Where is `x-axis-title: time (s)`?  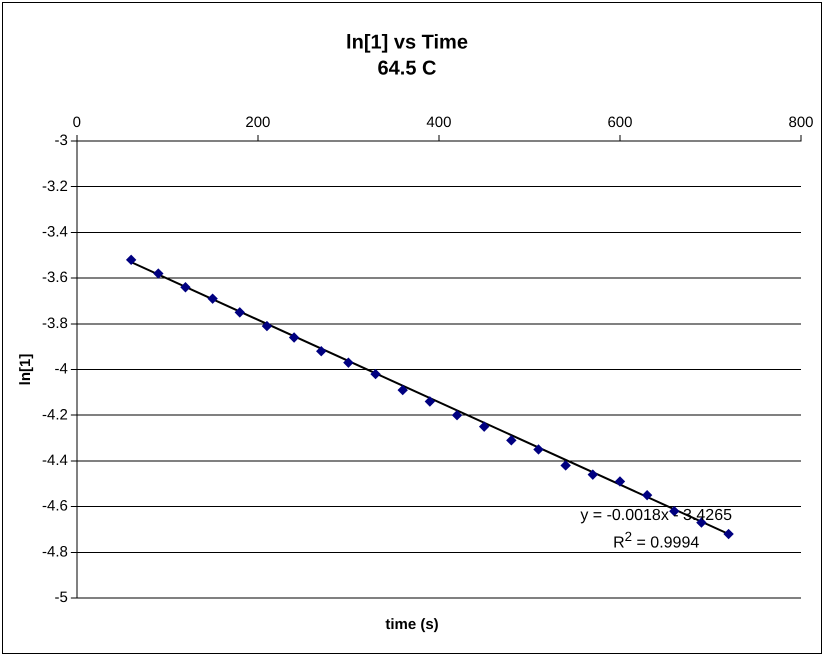 x-axis-title: time (s) is located at coordinates (412, 624).